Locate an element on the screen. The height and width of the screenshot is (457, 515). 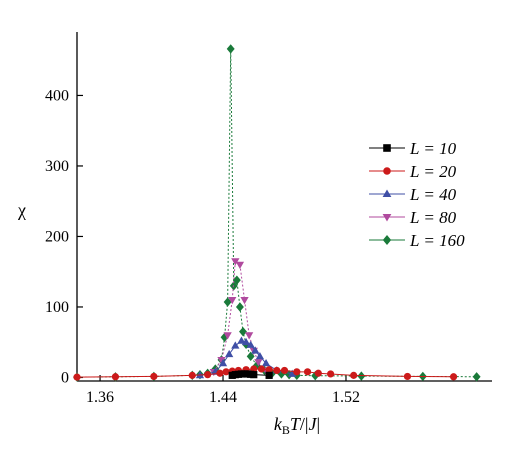
x-axis-label: kBT/|J| is located at coordinates (297, 425).